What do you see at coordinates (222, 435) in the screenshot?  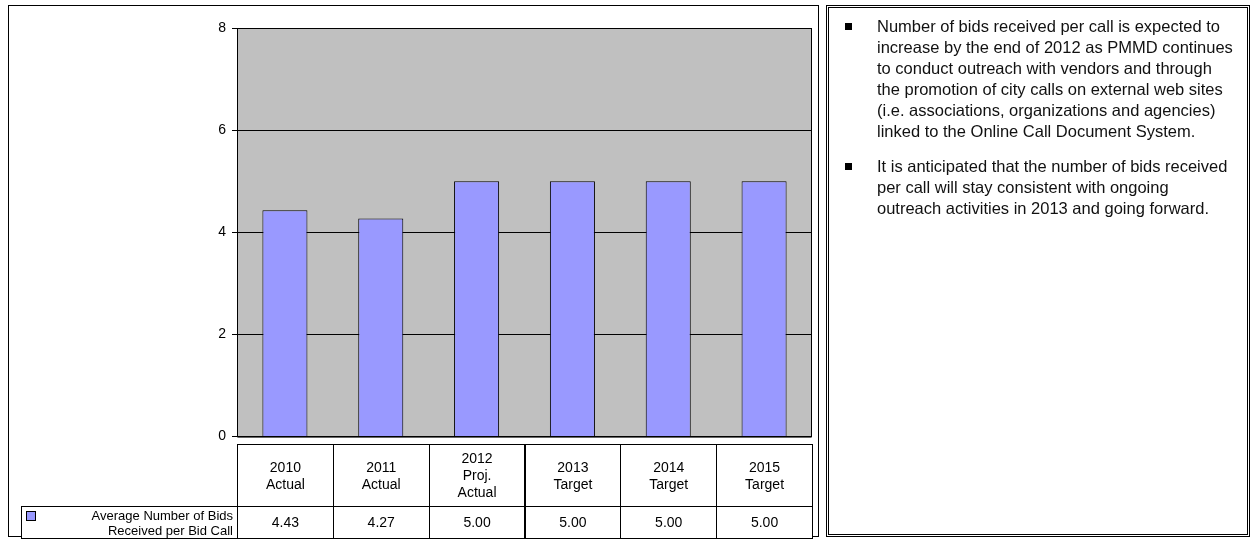 I see `y-tick-label: 0` at bounding box center [222, 435].